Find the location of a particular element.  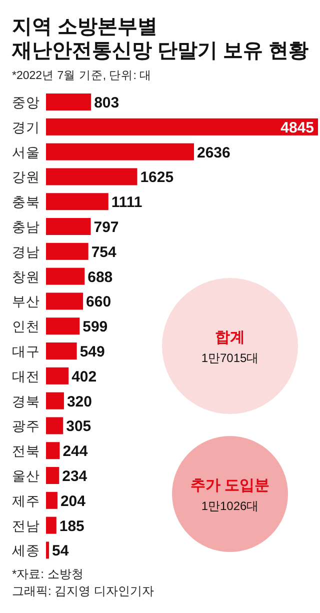

y-tick-label: 제주 is located at coordinates (26, 500).